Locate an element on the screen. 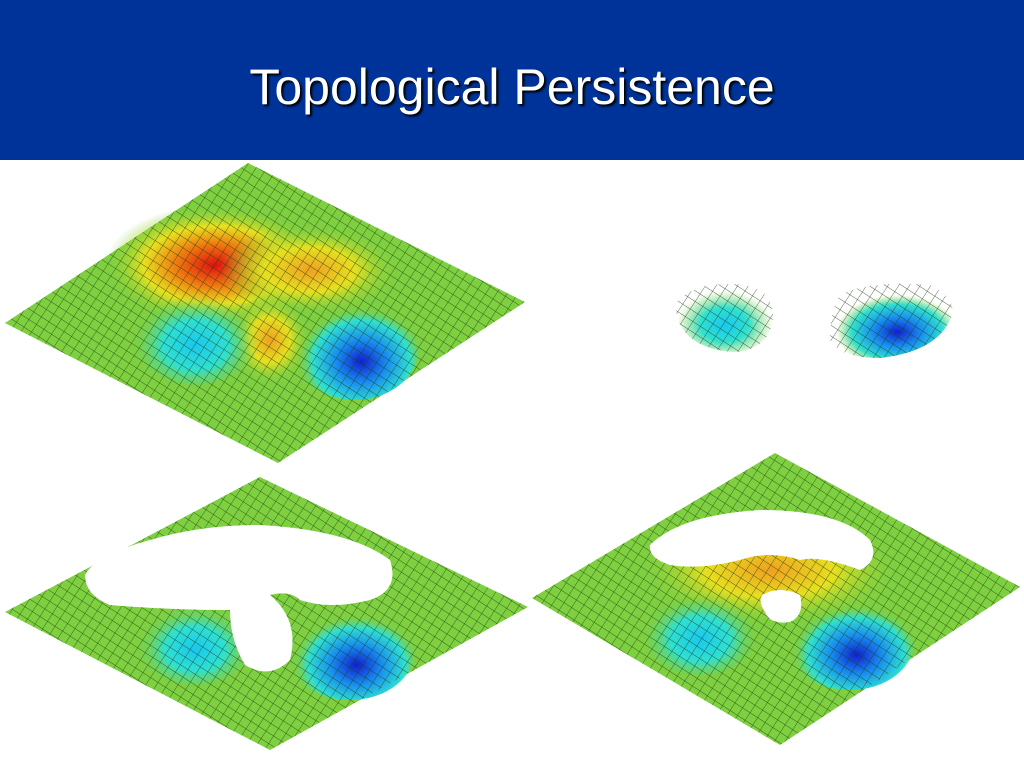 This screenshot has height=768, width=1024. slide-title: Topological Persistence is located at coordinates (512, 87).